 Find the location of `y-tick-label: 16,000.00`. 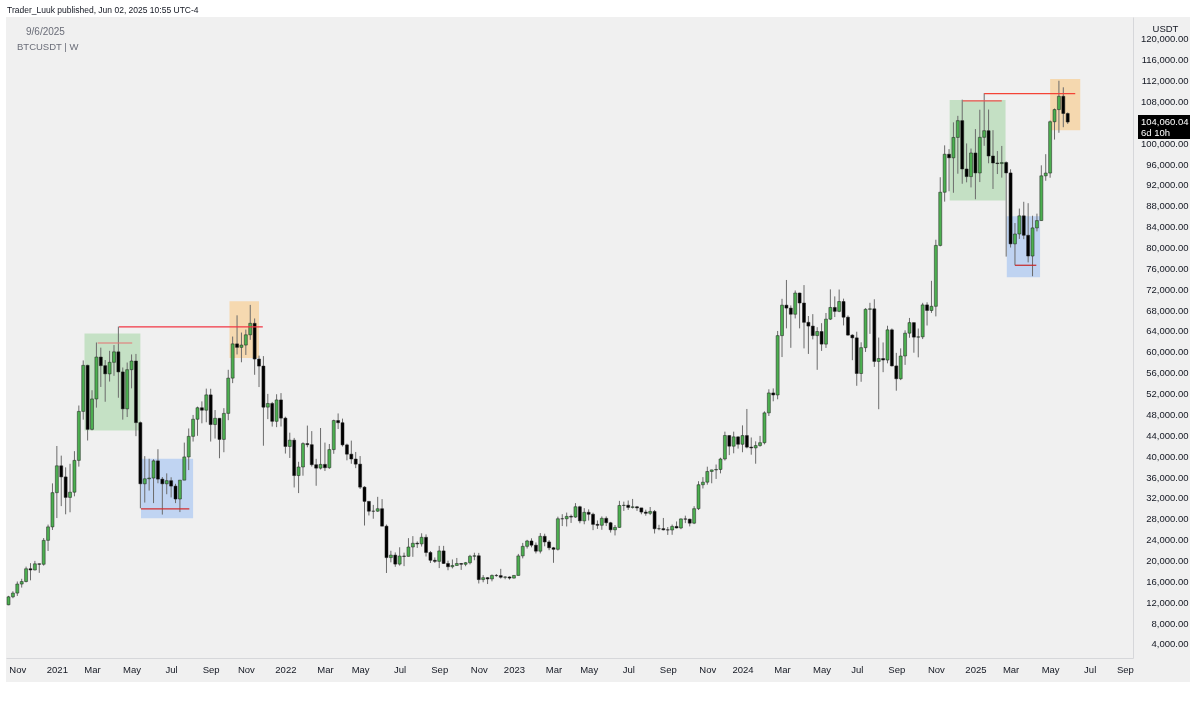

y-tick-label: 16,000.00 is located at coordinates (1167, 581).